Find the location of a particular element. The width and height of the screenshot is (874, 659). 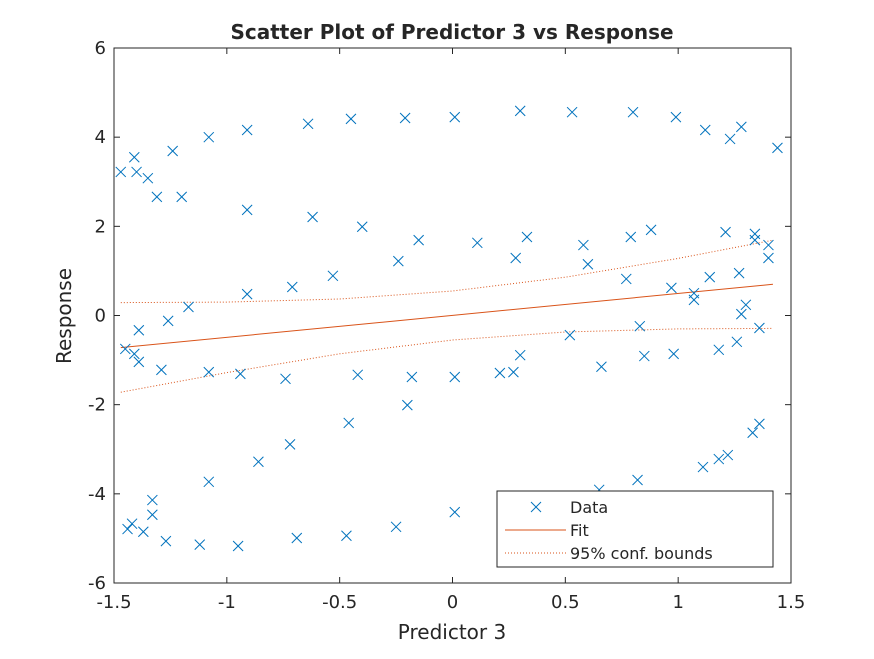

x-tick-label: -0.5 is located at coordinates (339, 602).